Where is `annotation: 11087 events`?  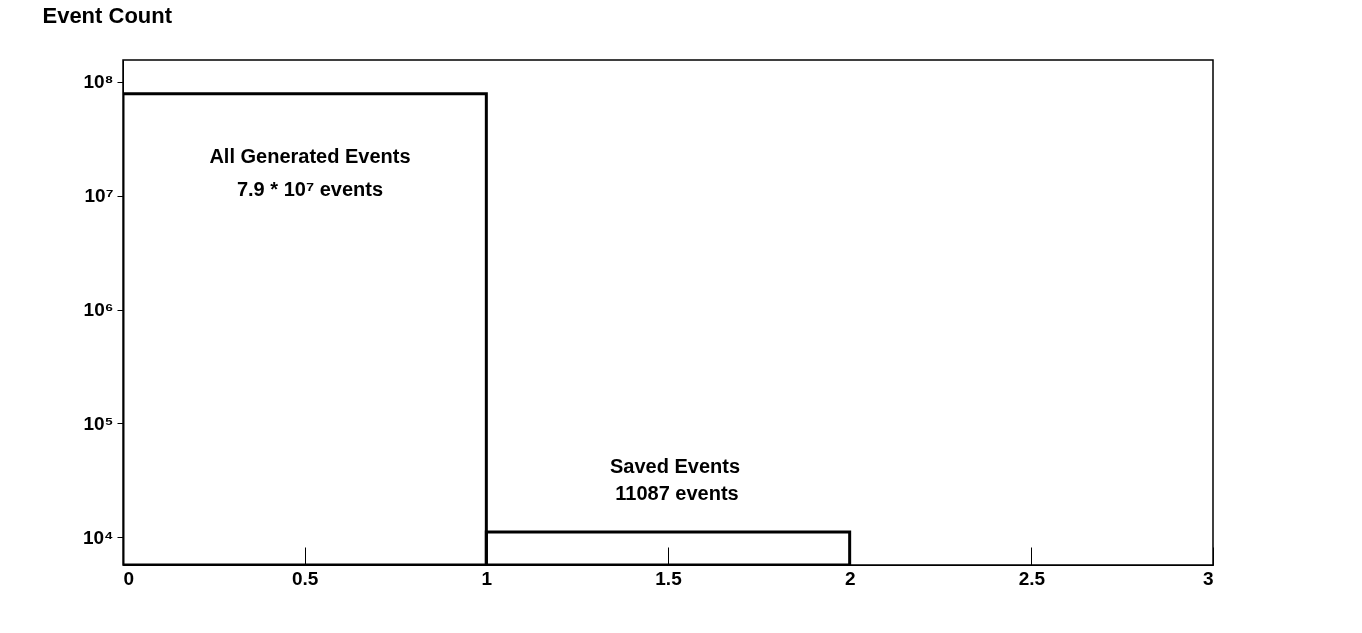
annotation: 11087 events is located at coordinates (677, 493).